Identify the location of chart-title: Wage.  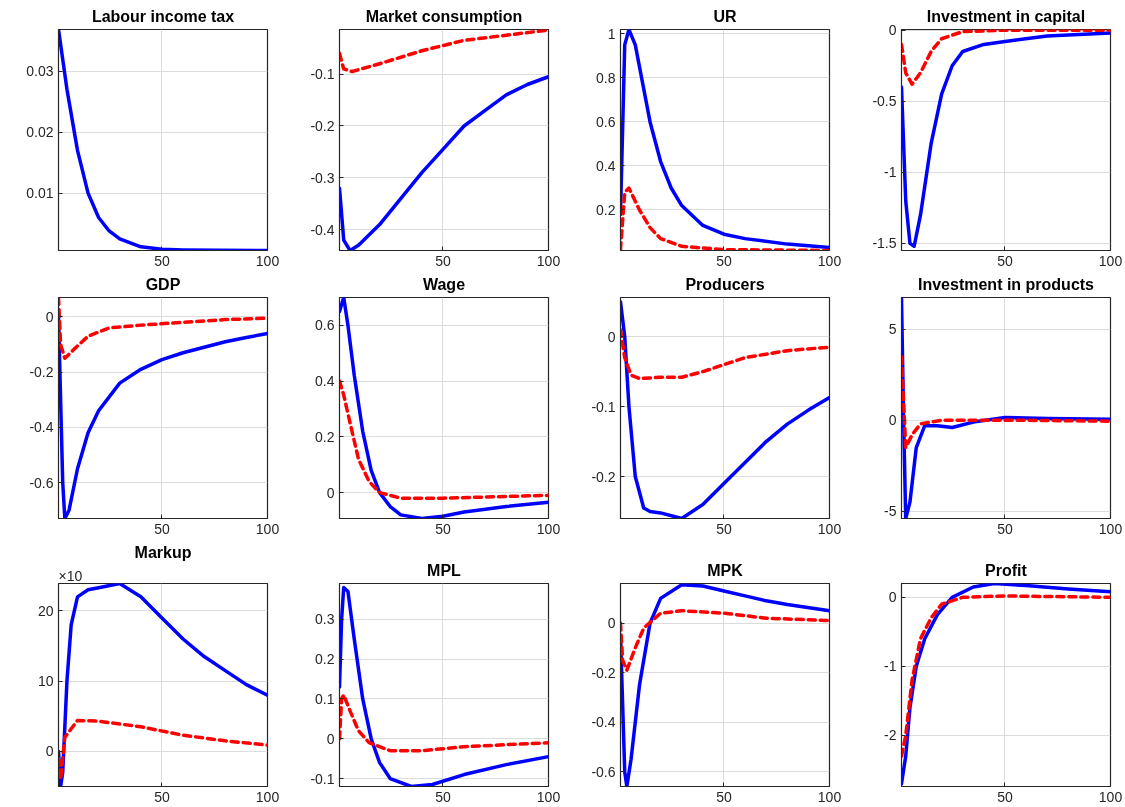
(444, 284).